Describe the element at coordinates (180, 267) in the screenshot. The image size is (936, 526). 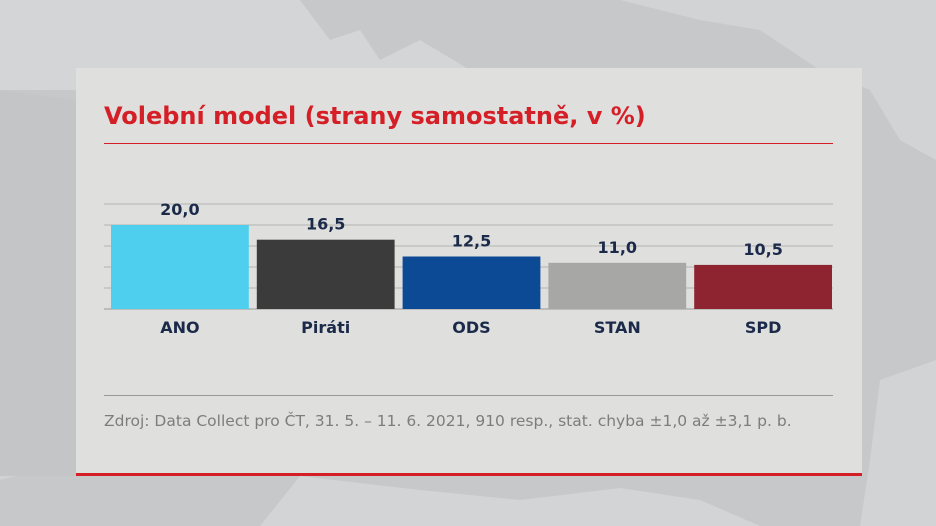
I see `bar-ano` at that location.